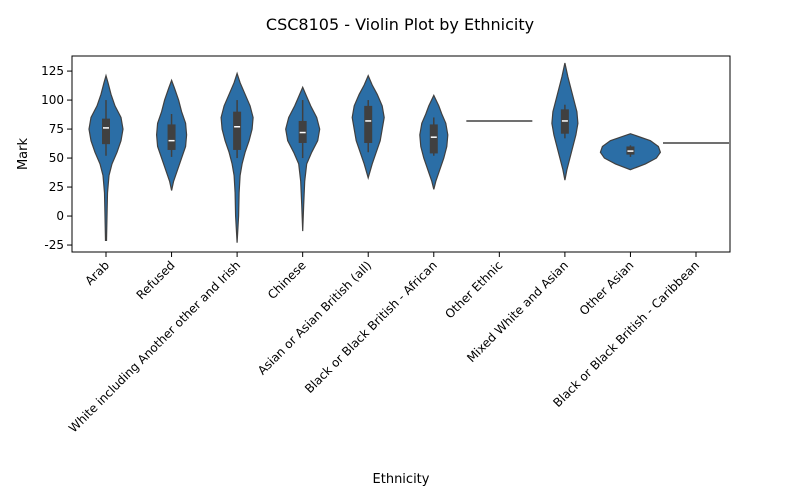 The width and height of the screenshot is (800, 500). Describe the element at coordinates (473, 289) in the screenshot. I see `x-tick-label: Other Ethnic` at that location.